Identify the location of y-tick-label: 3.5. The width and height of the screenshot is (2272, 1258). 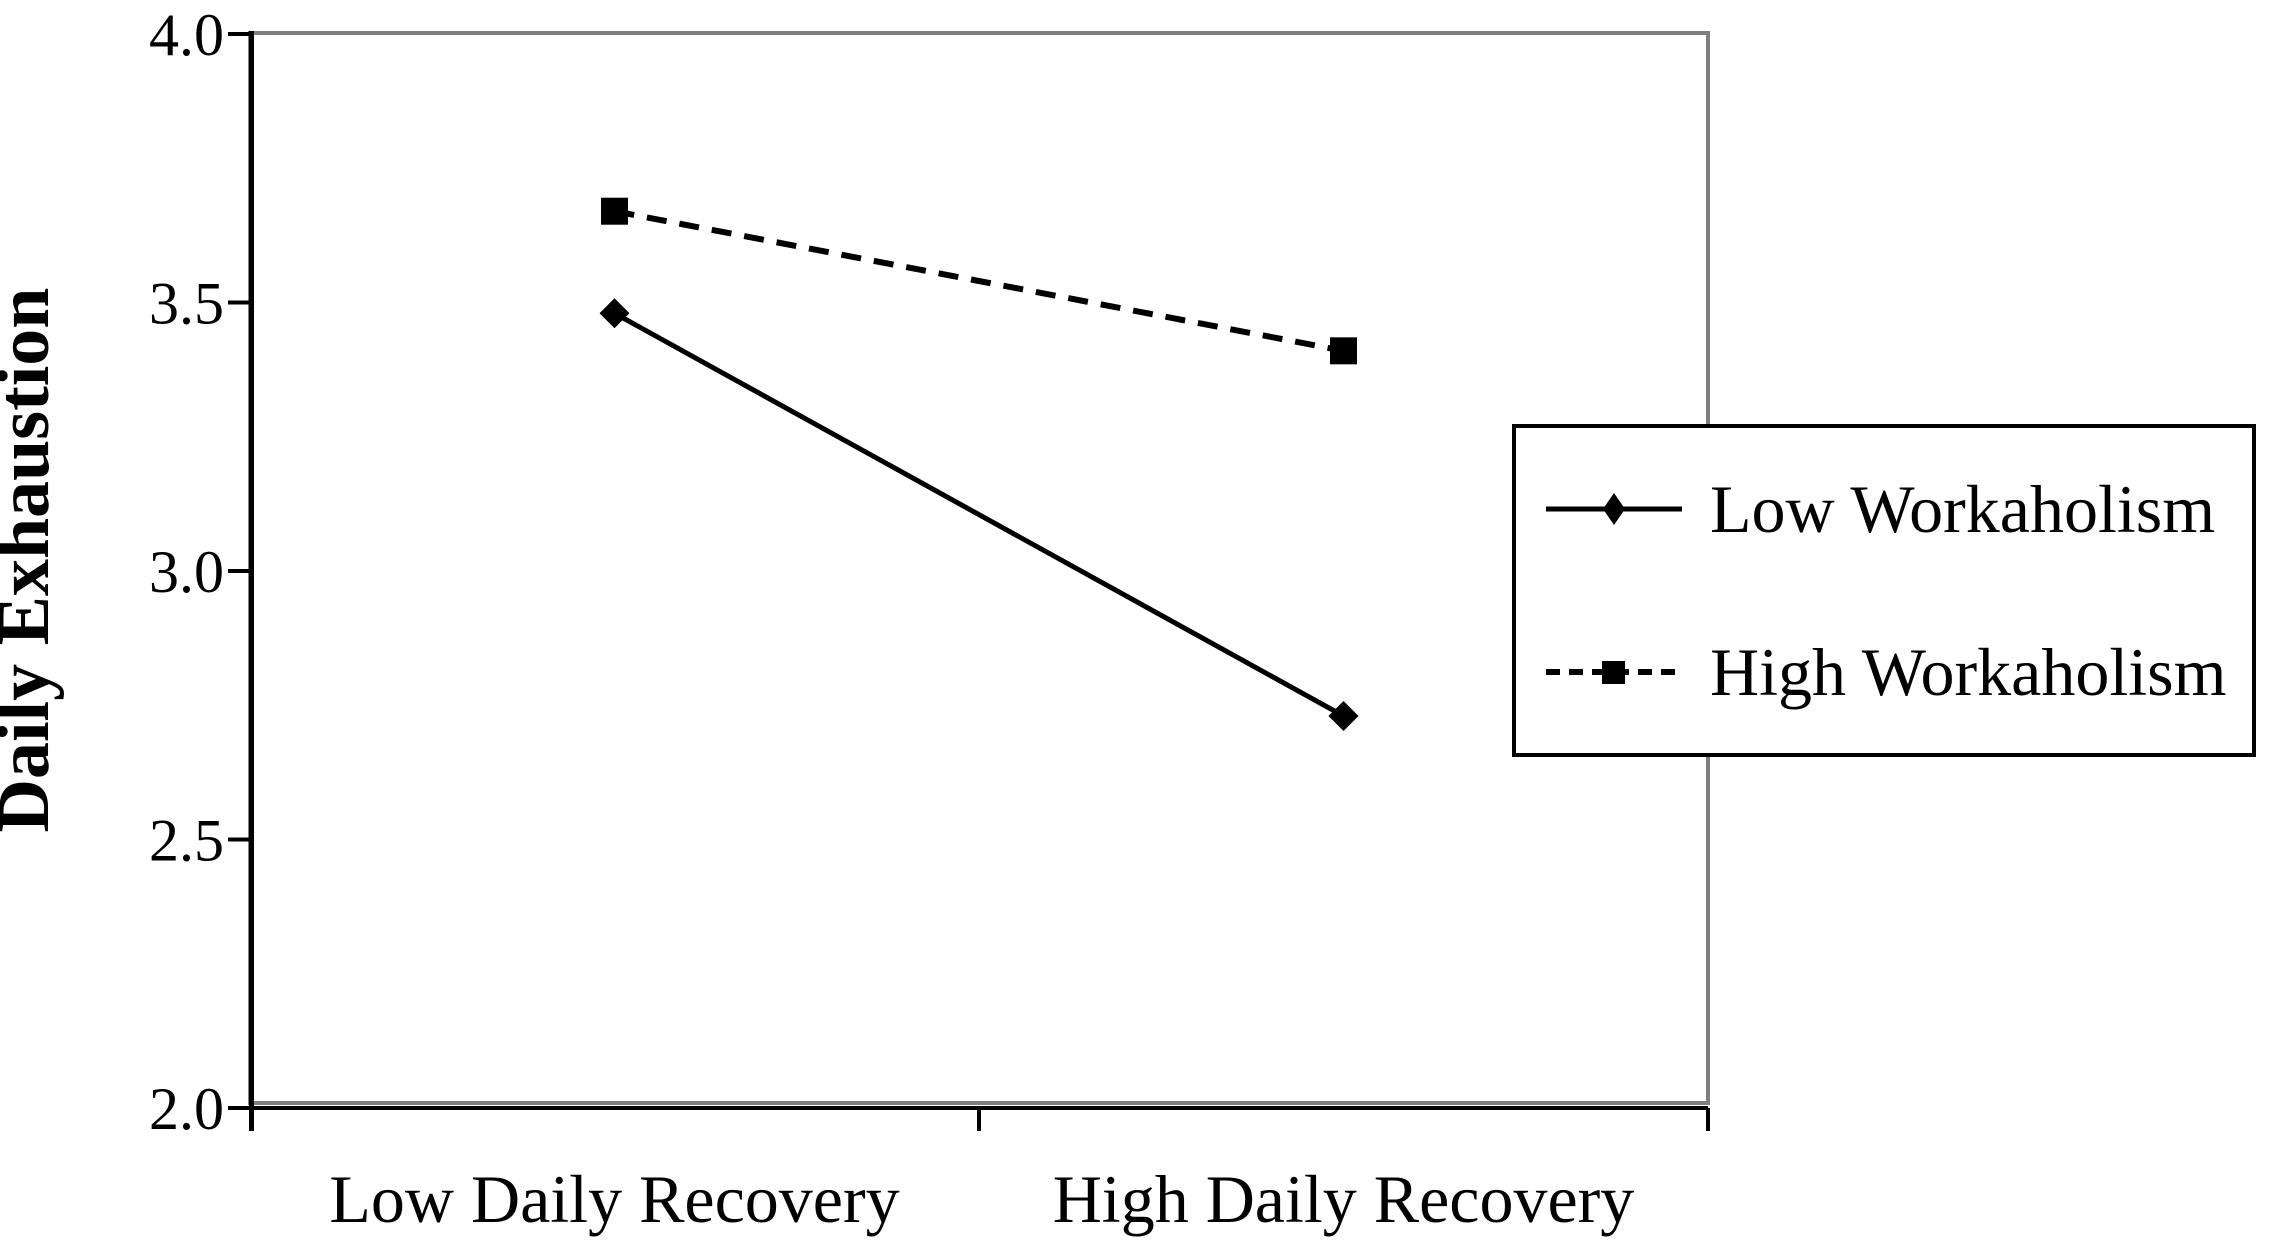
(186, 304).